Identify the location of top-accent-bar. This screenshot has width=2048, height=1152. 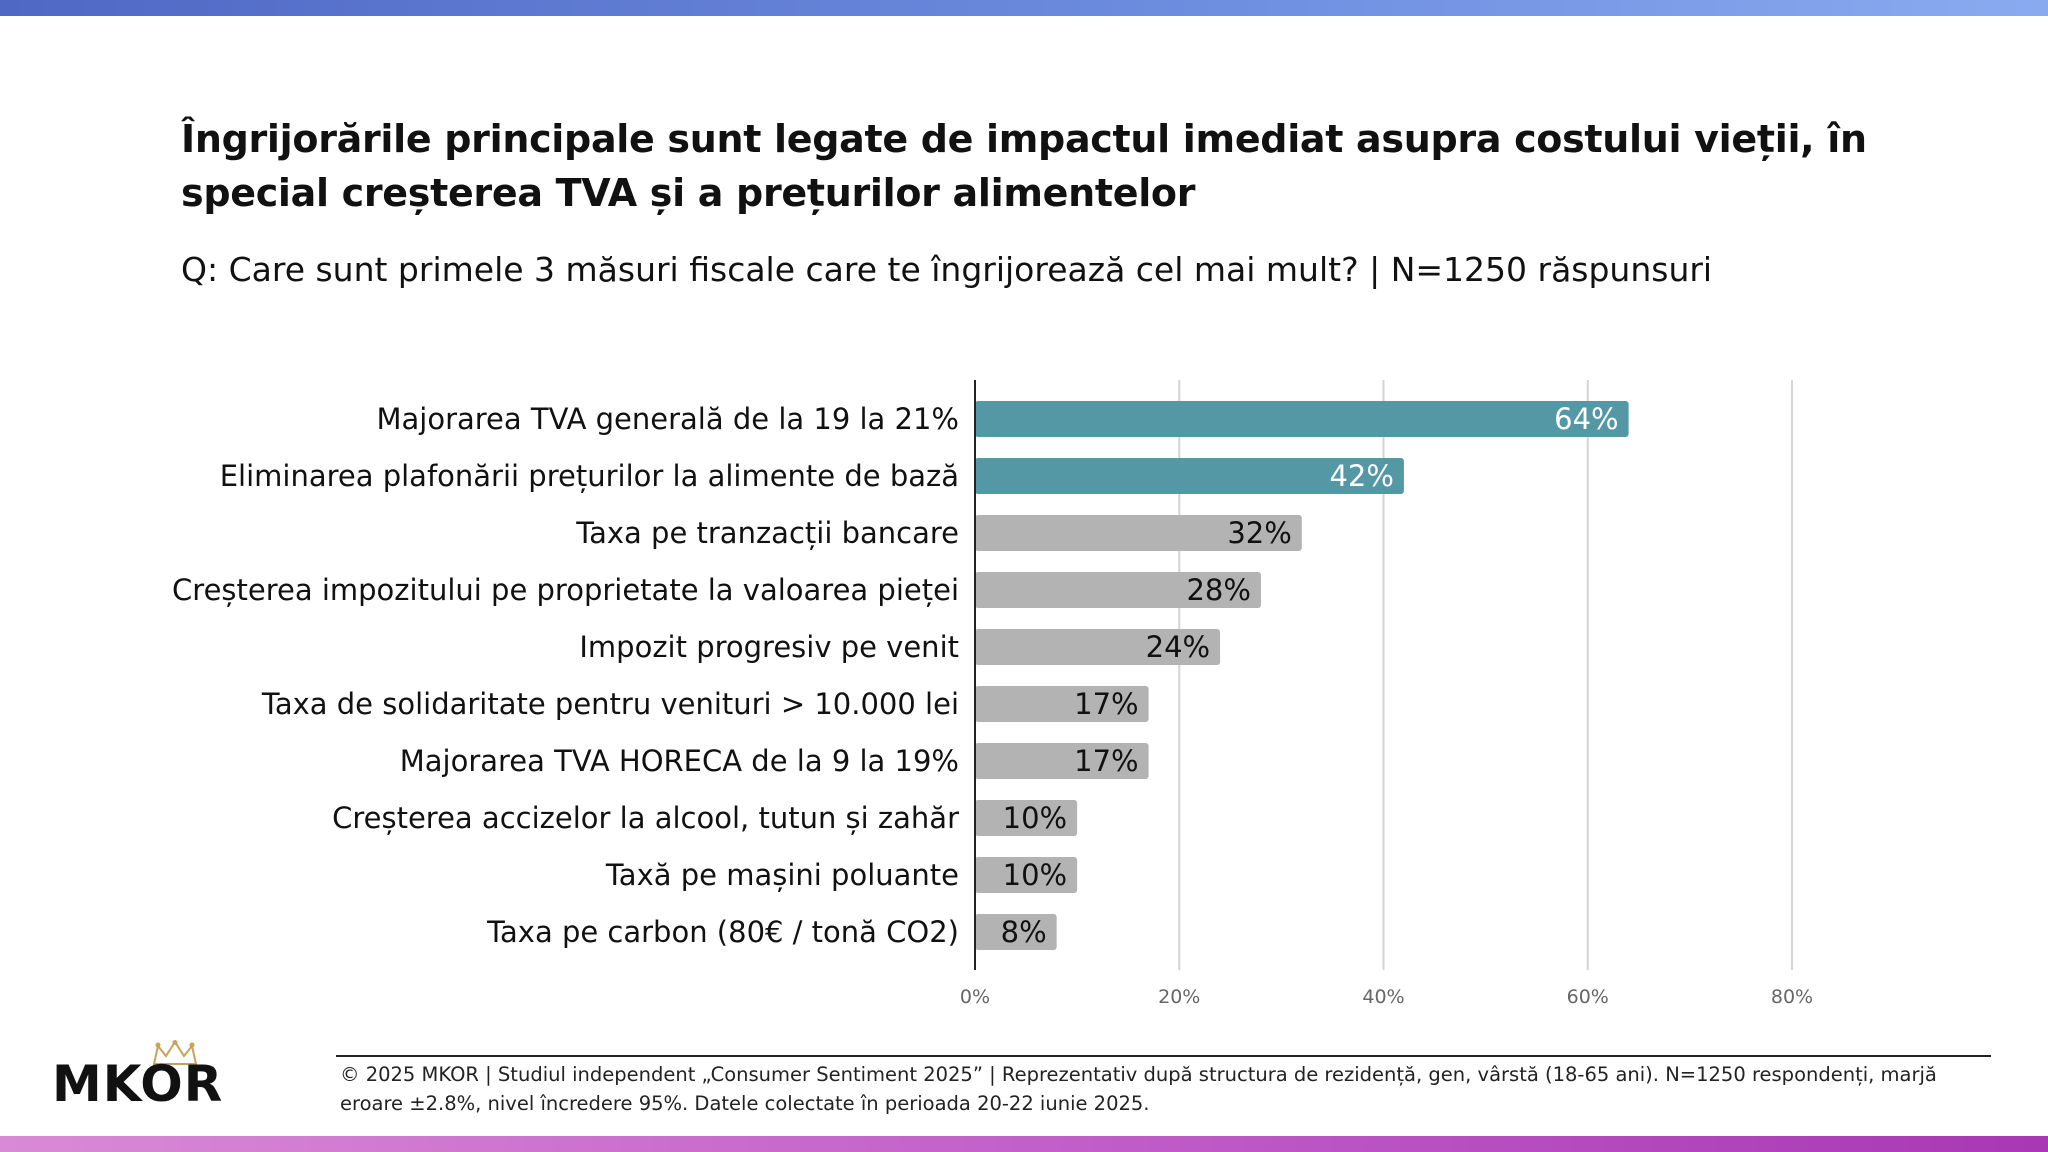
(1024, 8).